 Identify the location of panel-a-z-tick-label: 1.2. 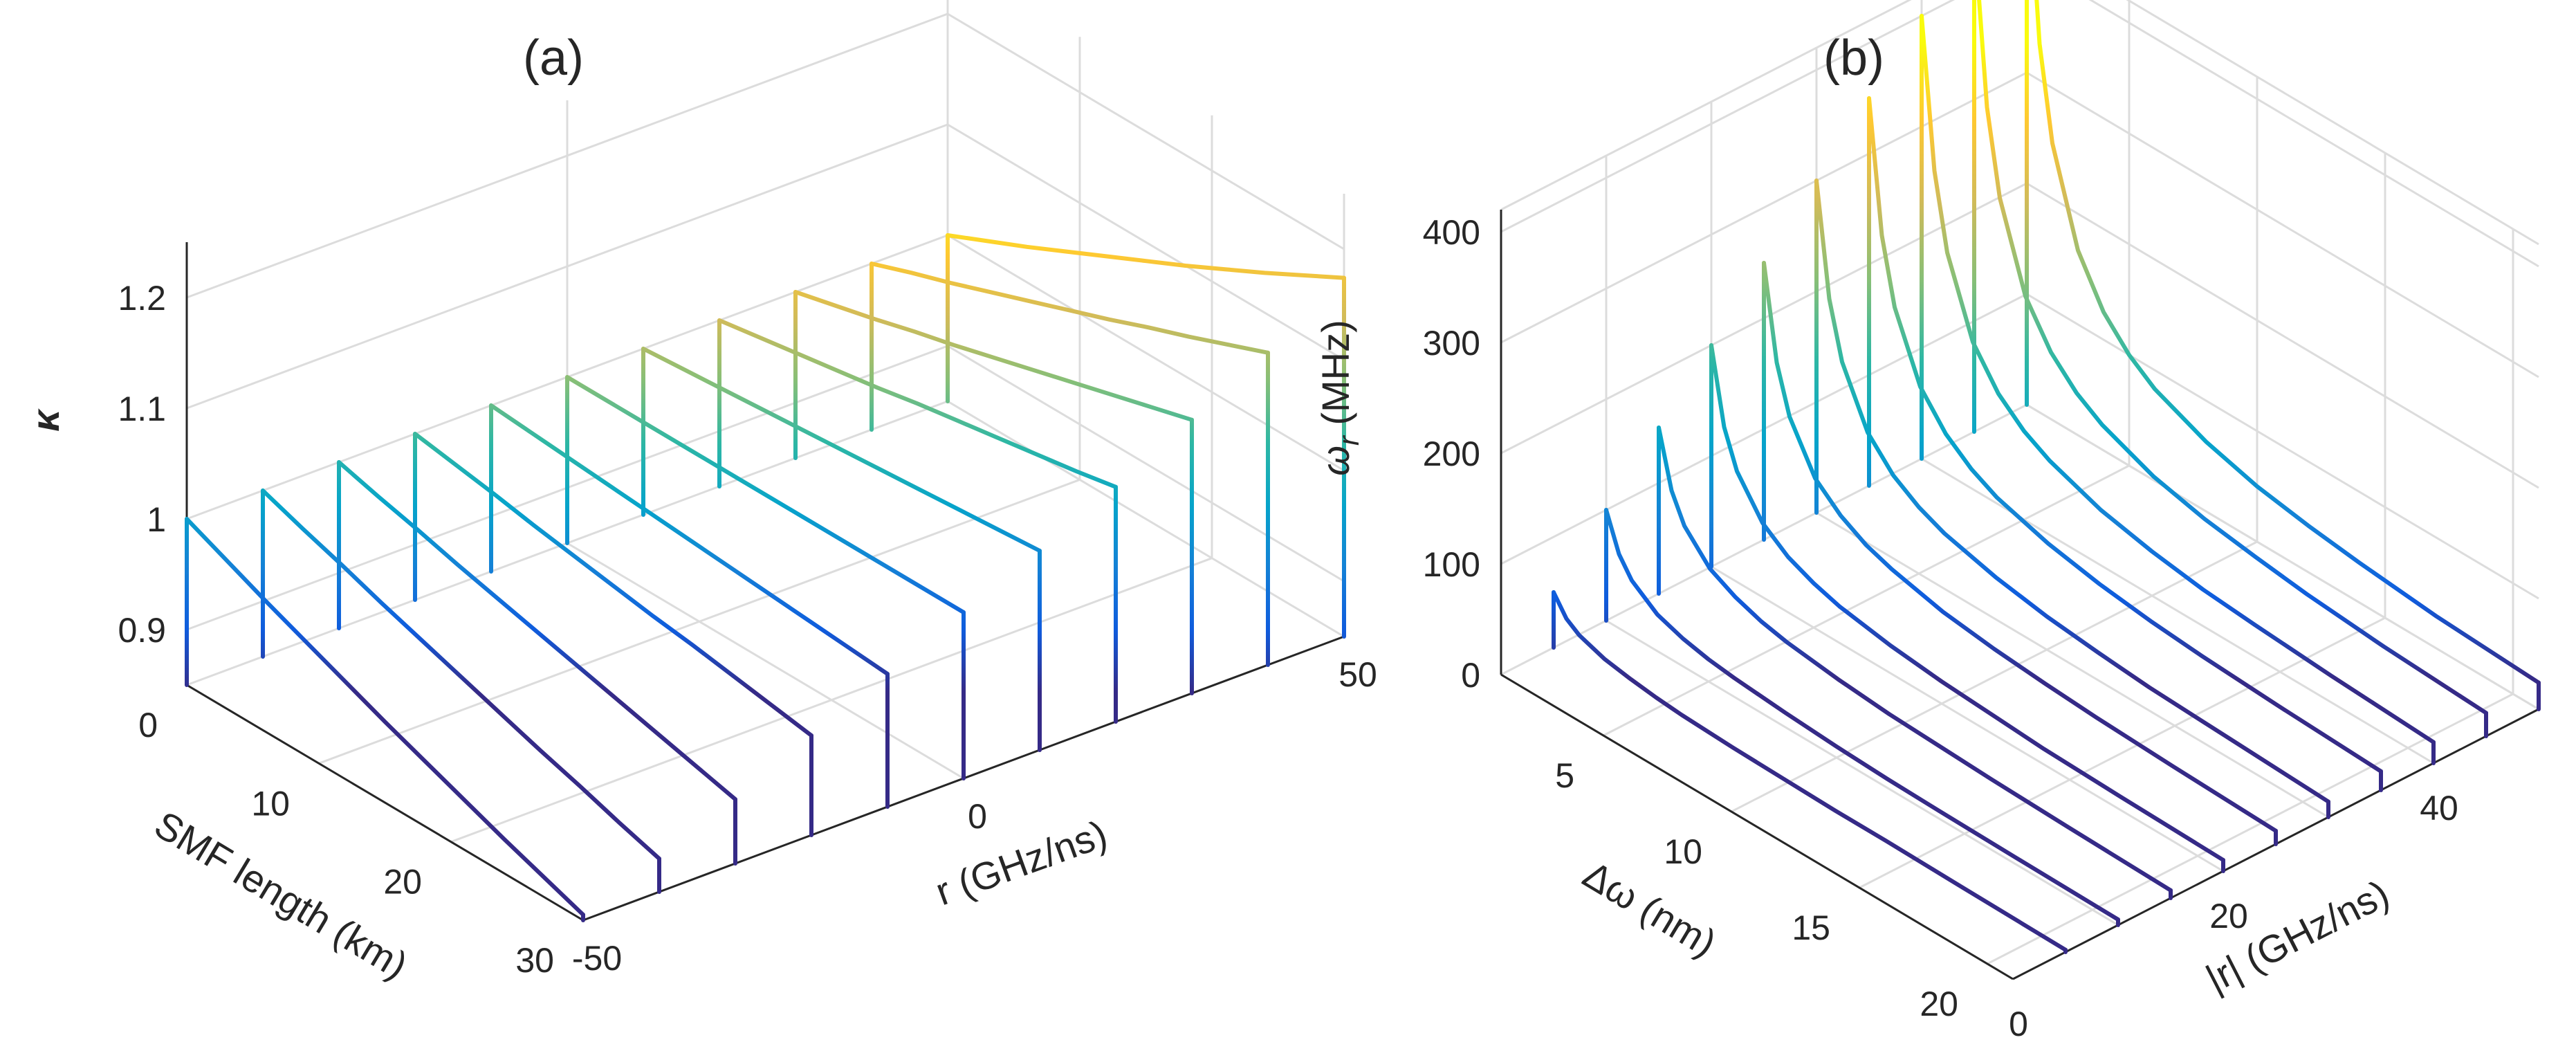
(142, 298).